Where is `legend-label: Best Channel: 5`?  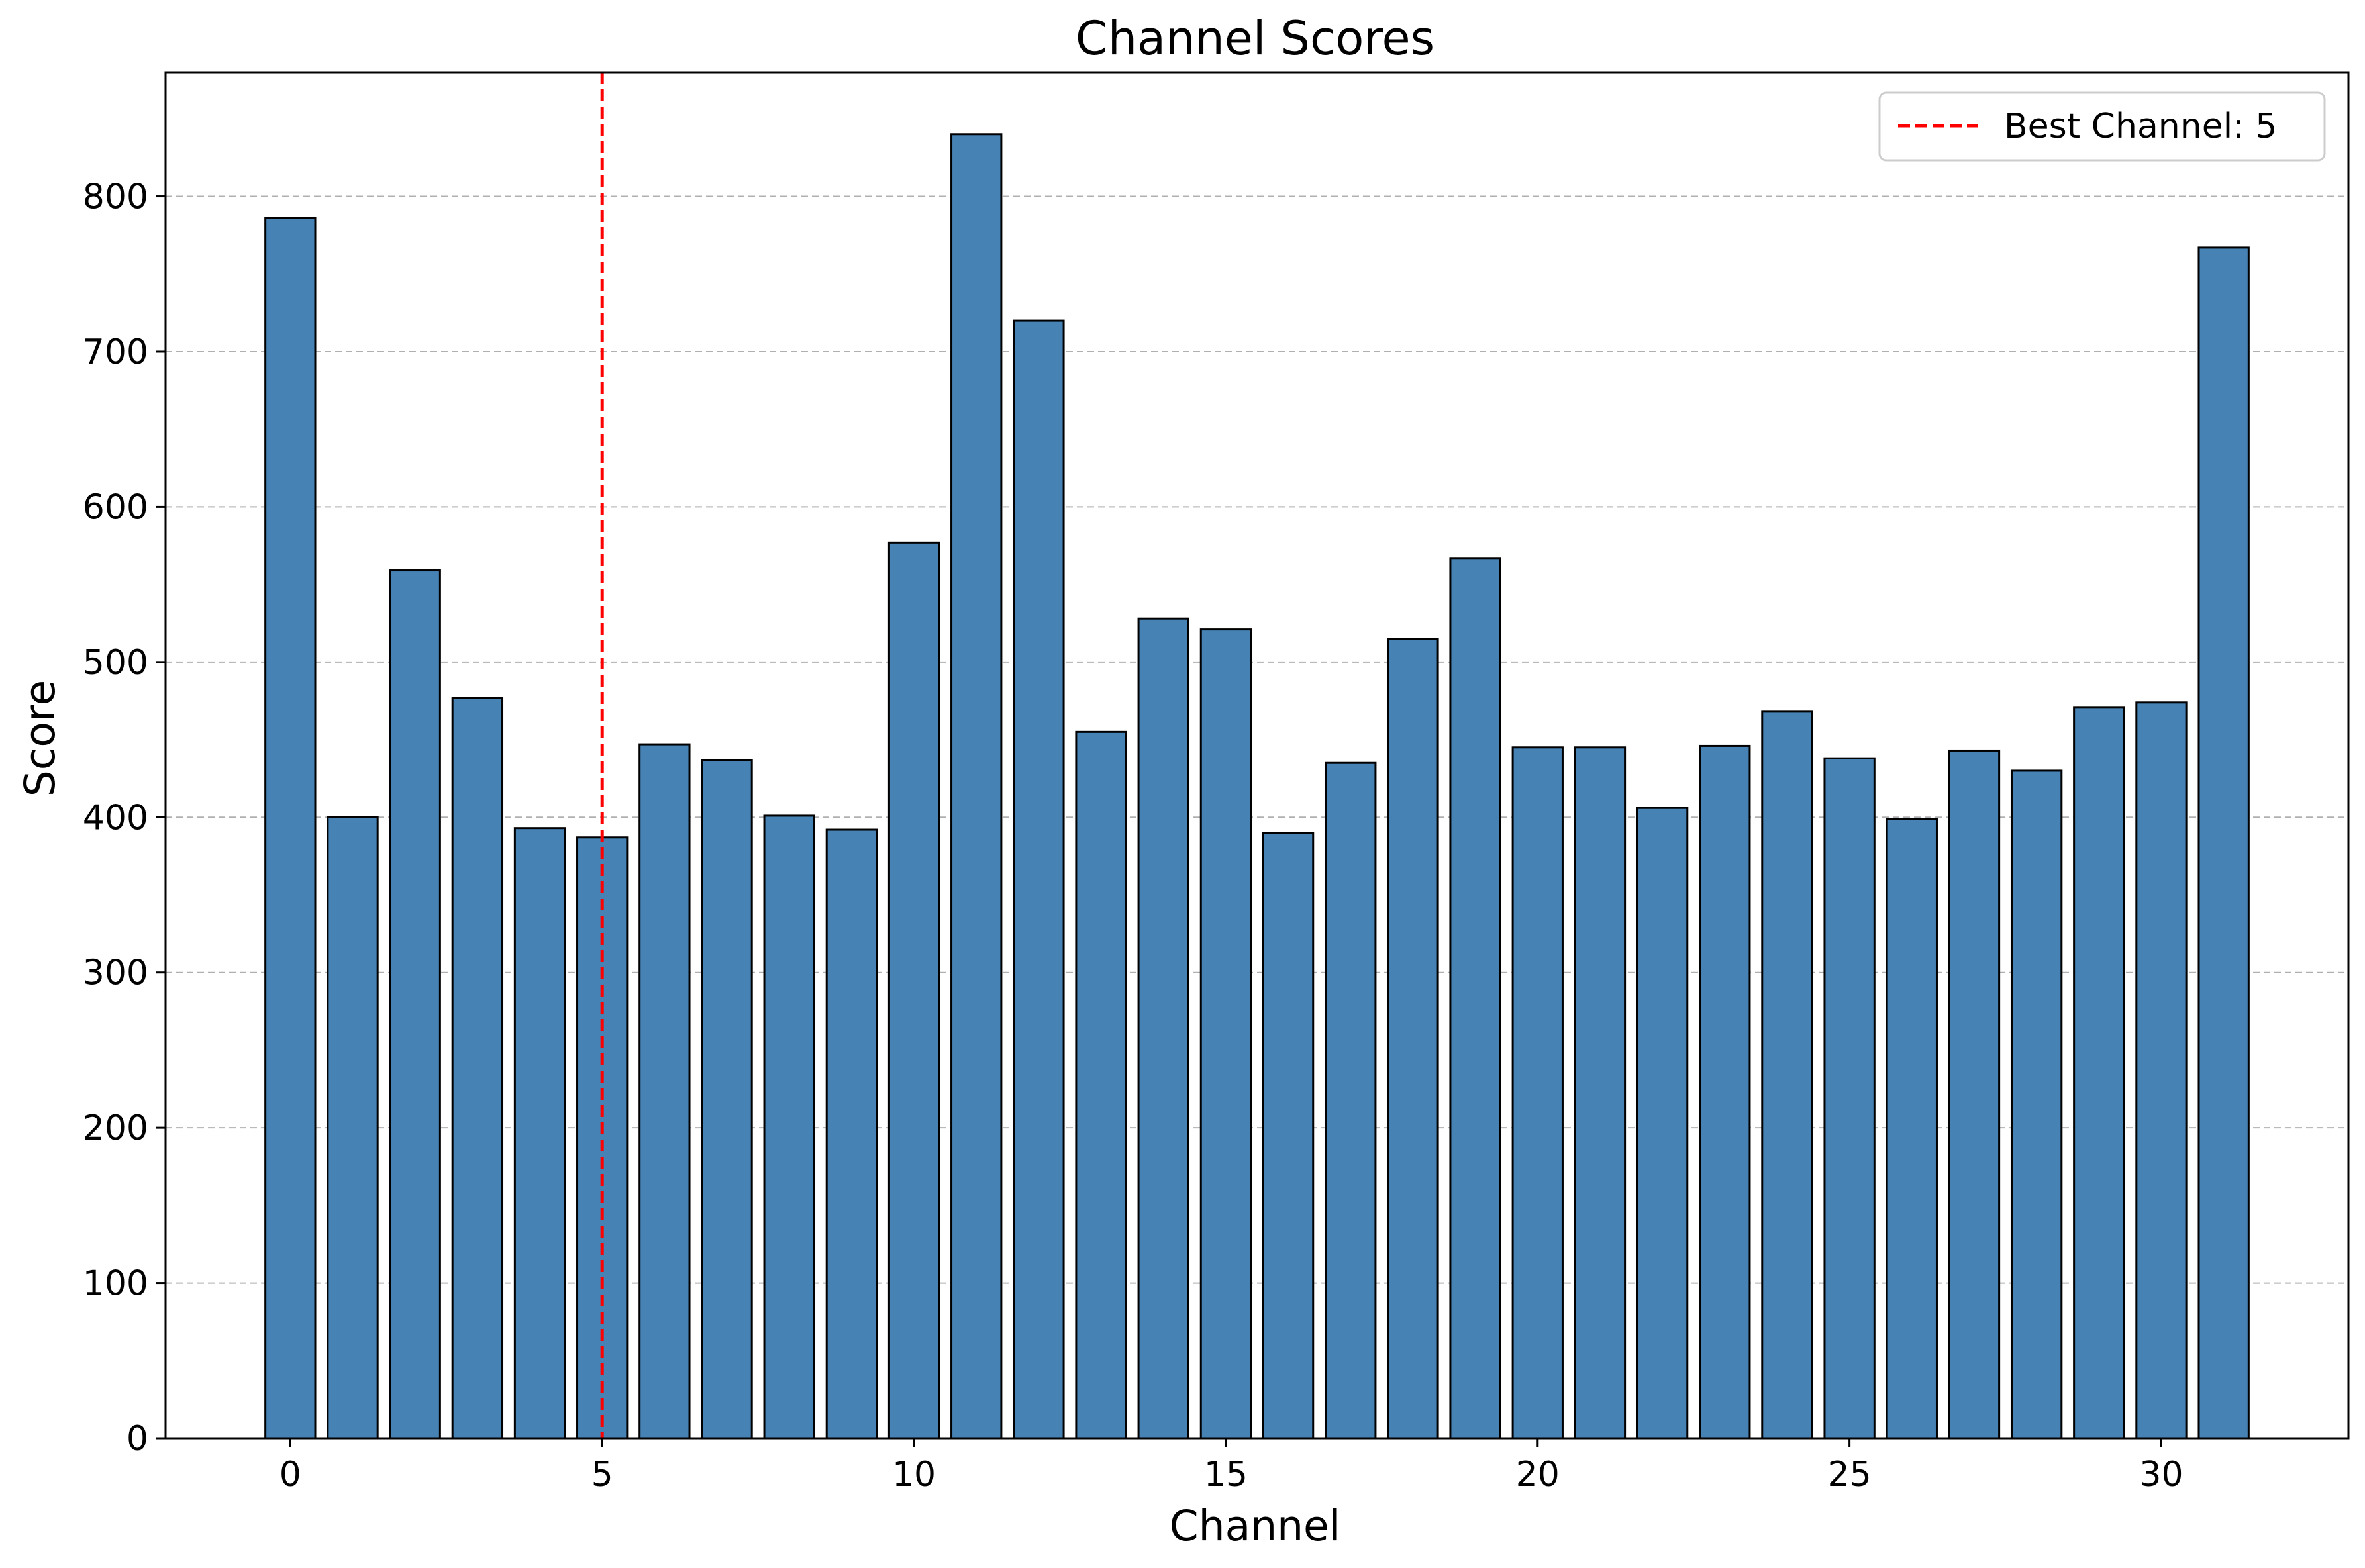 legend-label: Best Channel: 5 is located at coordinates (2140, 126).